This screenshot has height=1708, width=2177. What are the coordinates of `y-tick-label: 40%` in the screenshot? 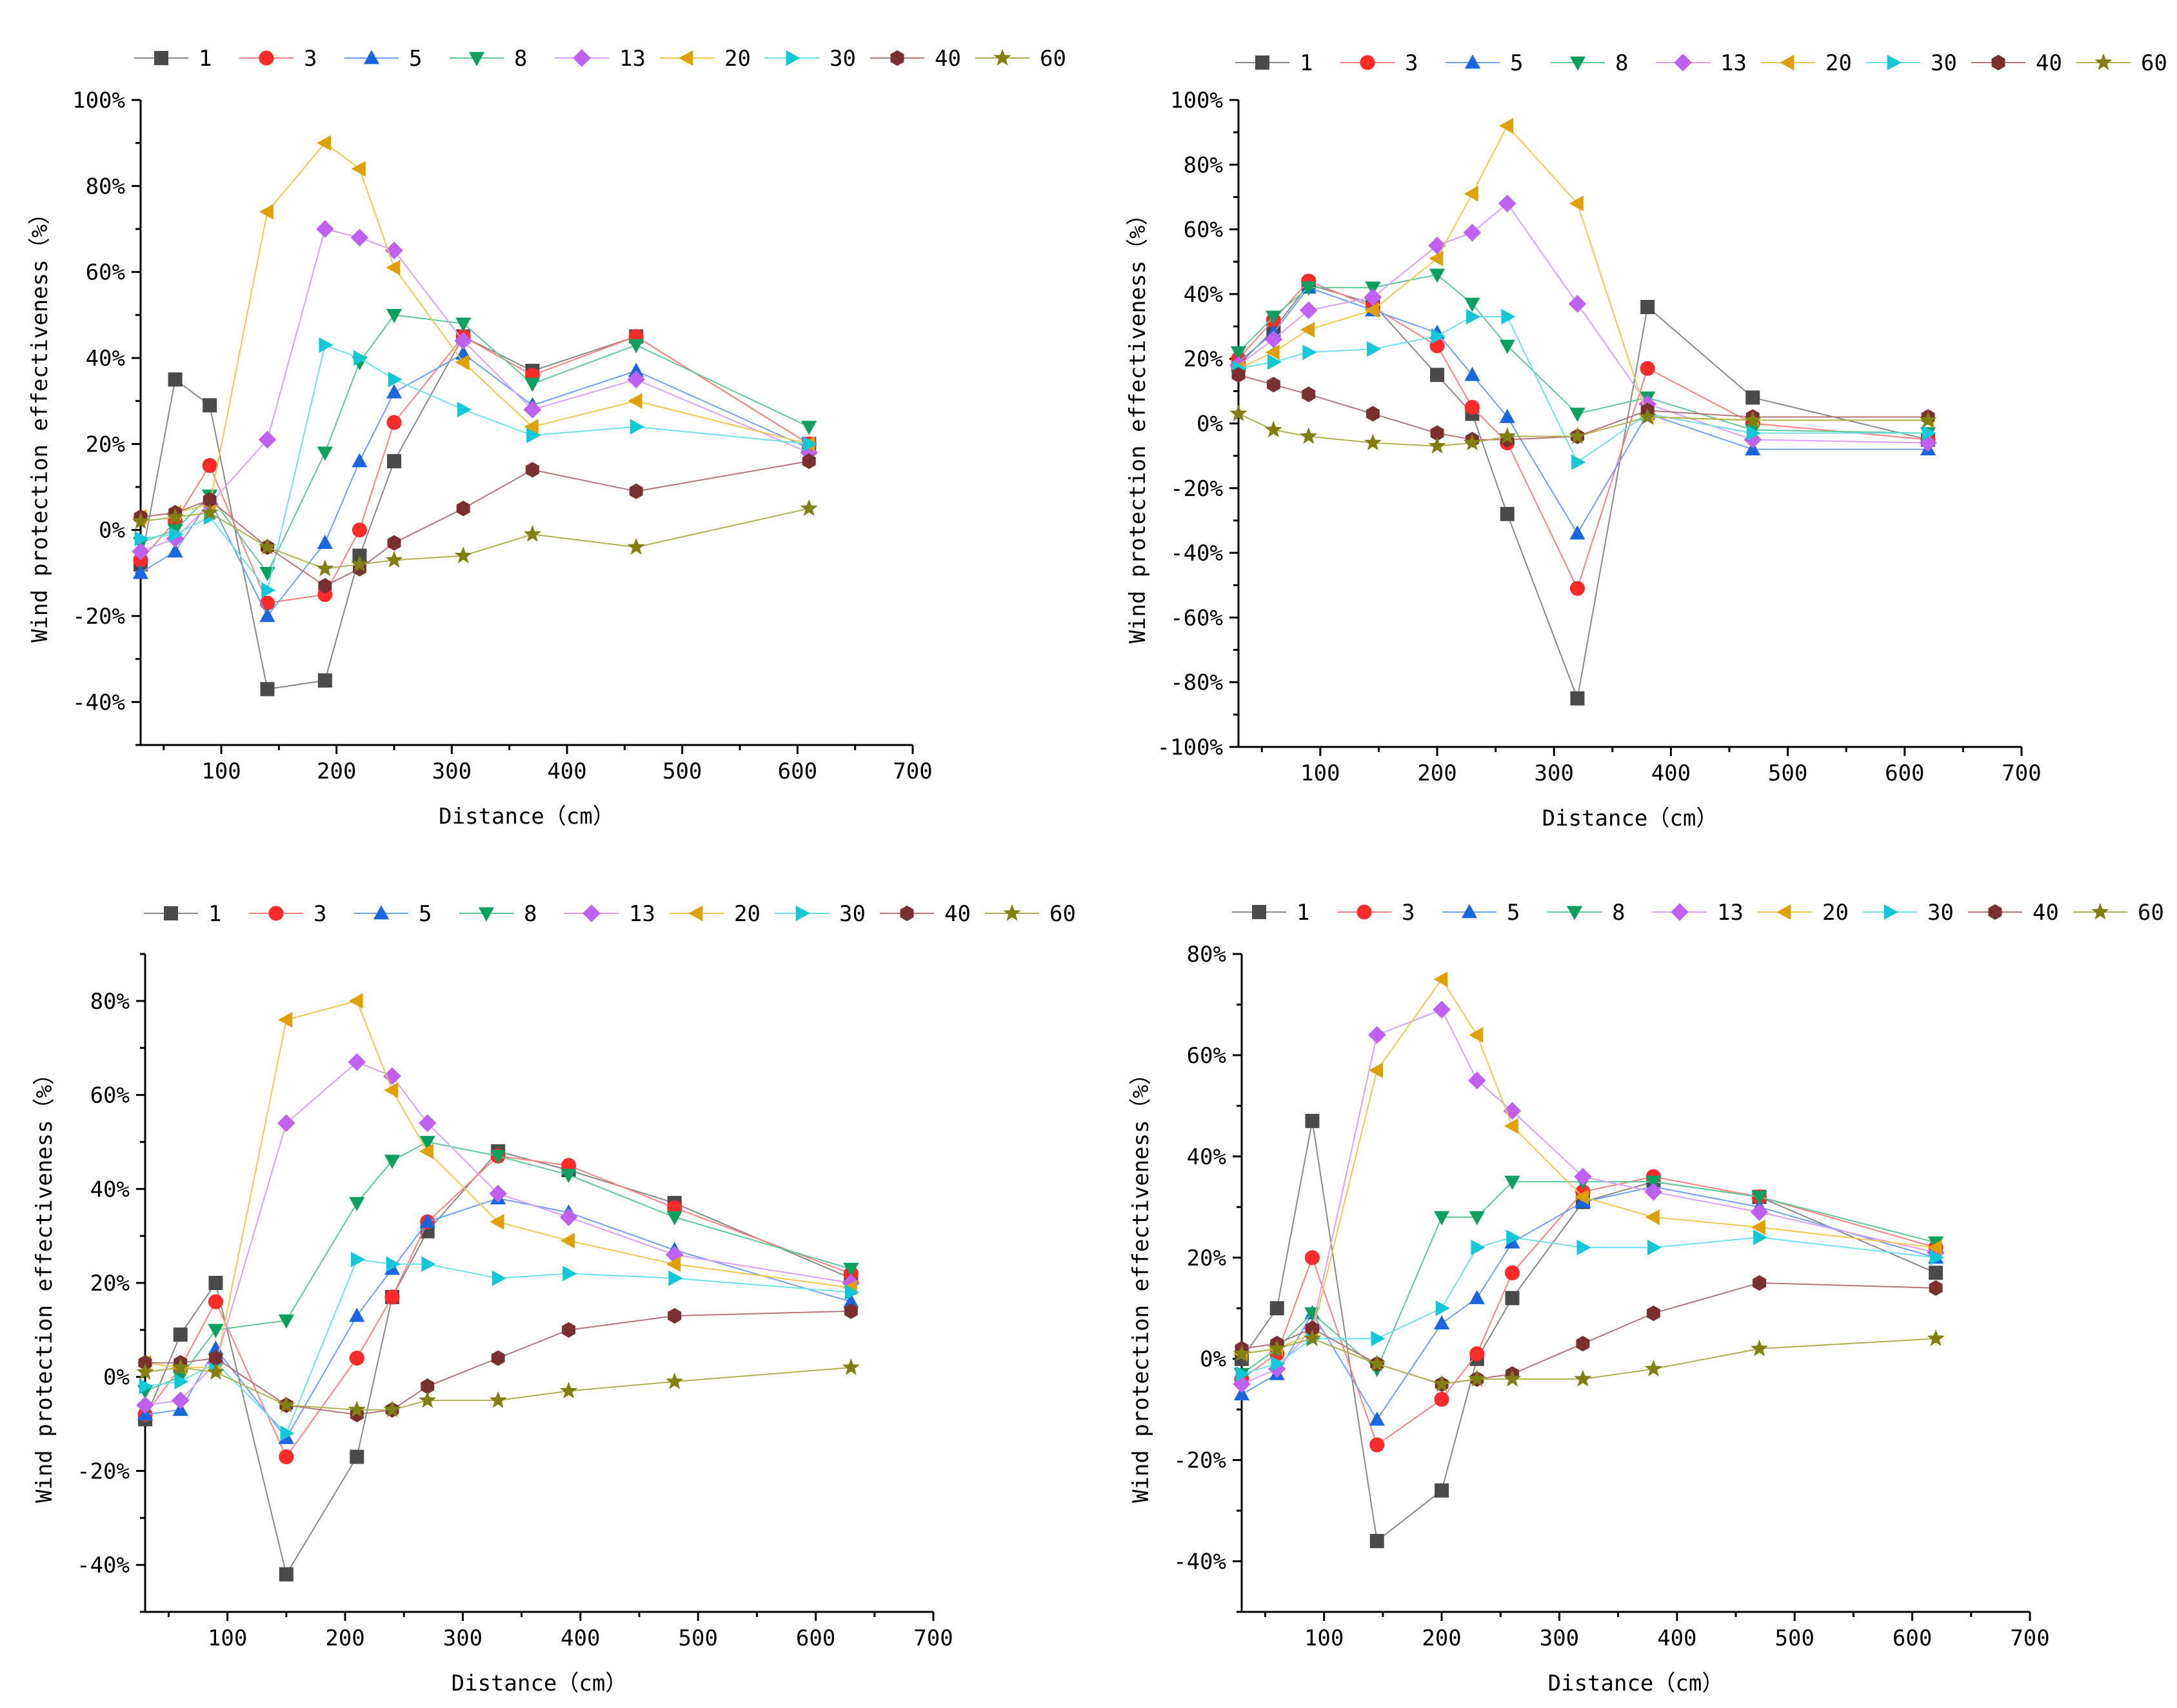 It's located at (1203, 295).